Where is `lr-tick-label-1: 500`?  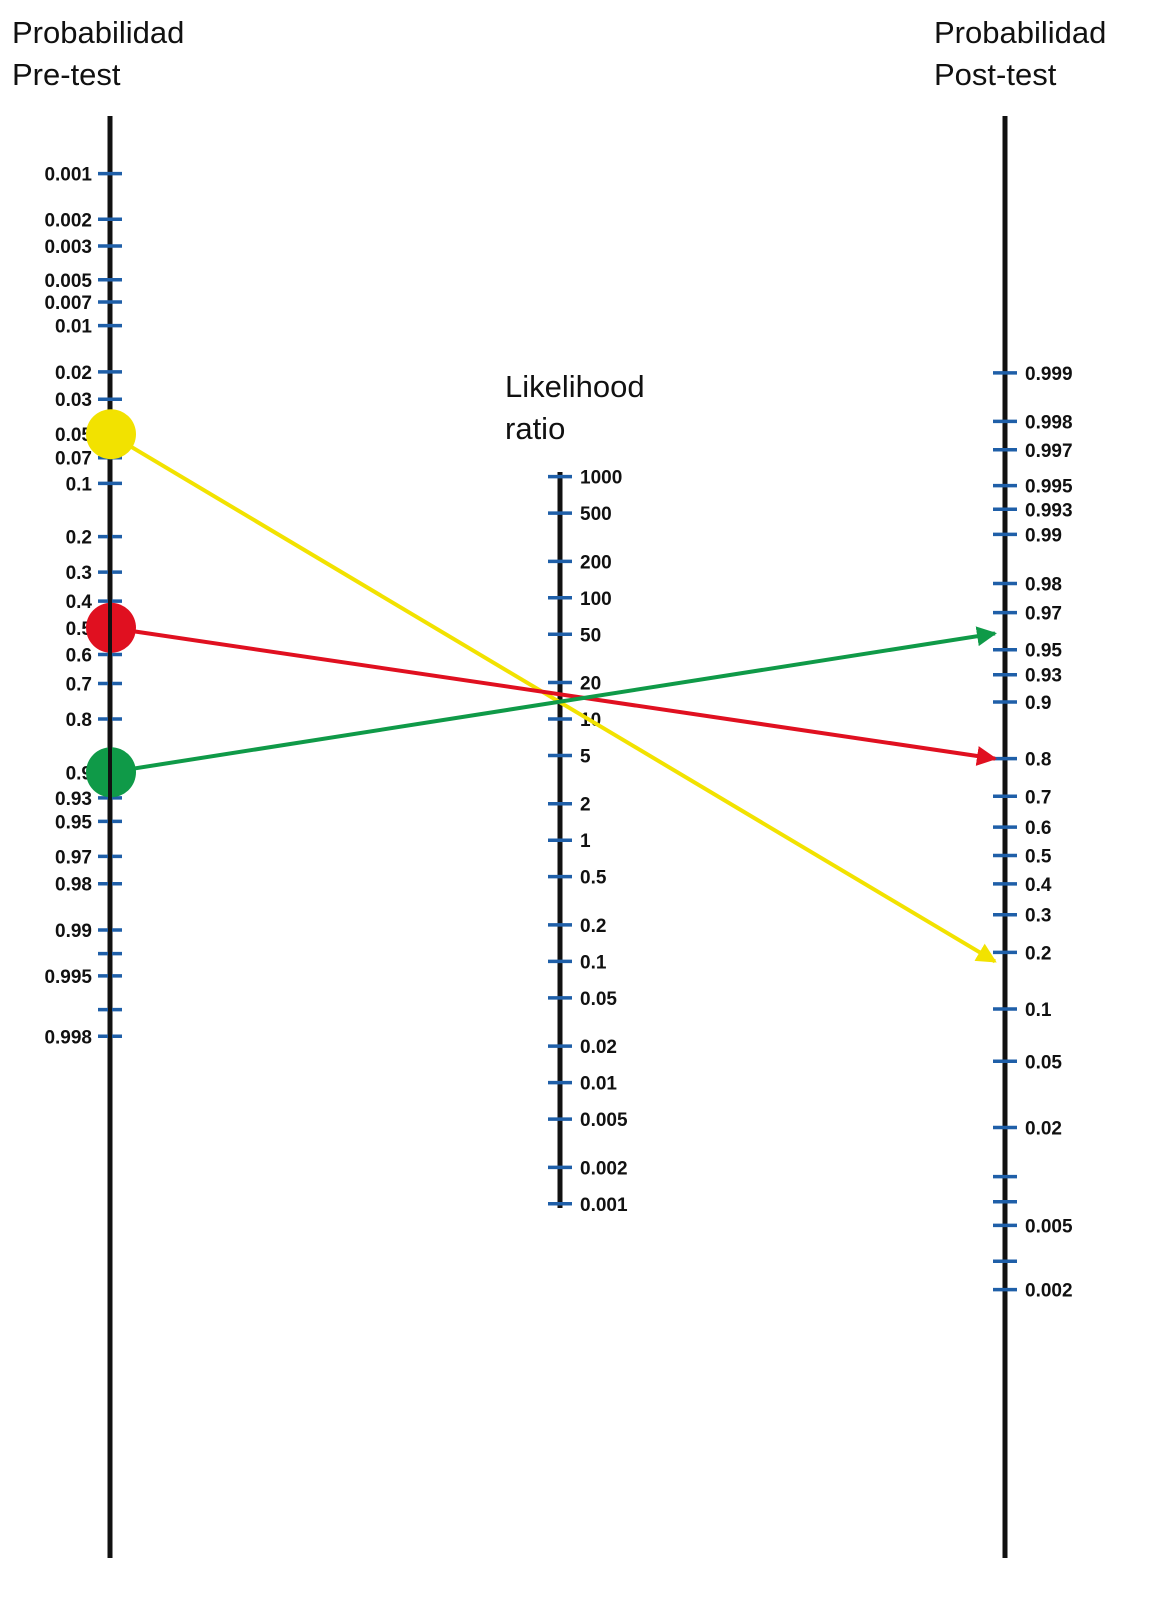
lr-tick-label-1: 500 is located at coordinates (596, 514).